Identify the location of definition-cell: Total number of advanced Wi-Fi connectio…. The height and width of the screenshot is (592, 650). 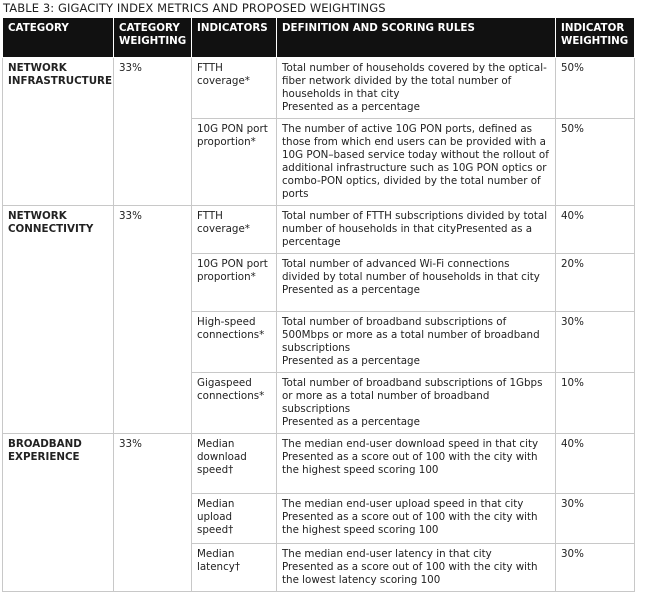
(416, 282).